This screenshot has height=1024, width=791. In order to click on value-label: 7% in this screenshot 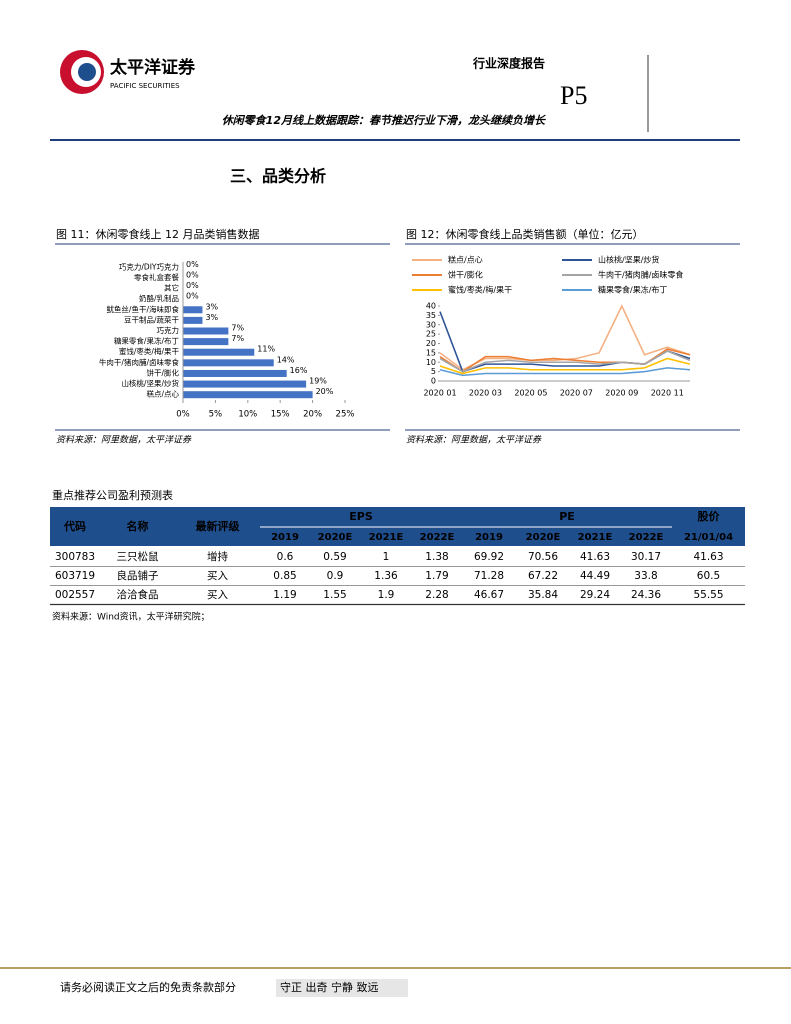, I will do `click(237, 328)`.